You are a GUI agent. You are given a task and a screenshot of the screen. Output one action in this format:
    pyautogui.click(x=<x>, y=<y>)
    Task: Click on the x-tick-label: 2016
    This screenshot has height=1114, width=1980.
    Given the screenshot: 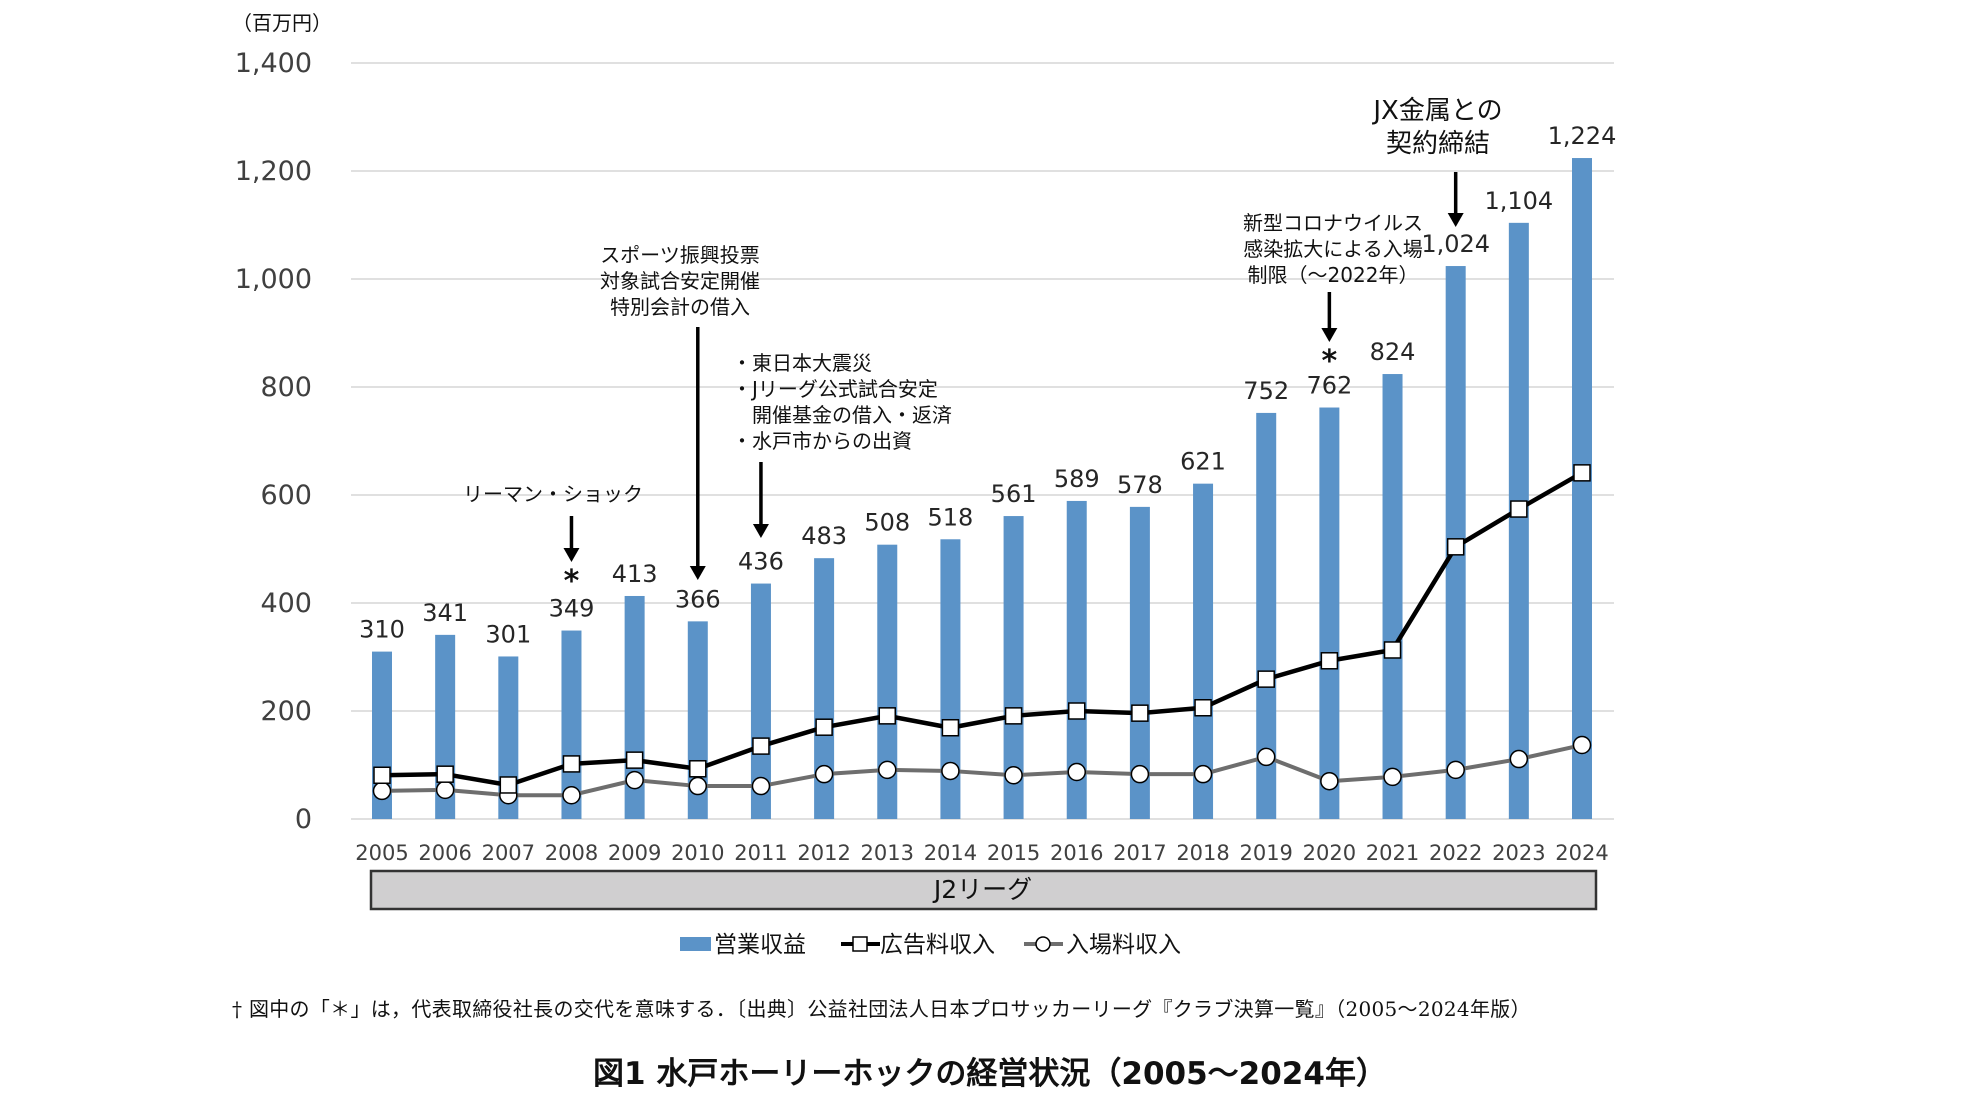 What is the action you would take?
    pyautogui.click(x=1076, y=853)
    